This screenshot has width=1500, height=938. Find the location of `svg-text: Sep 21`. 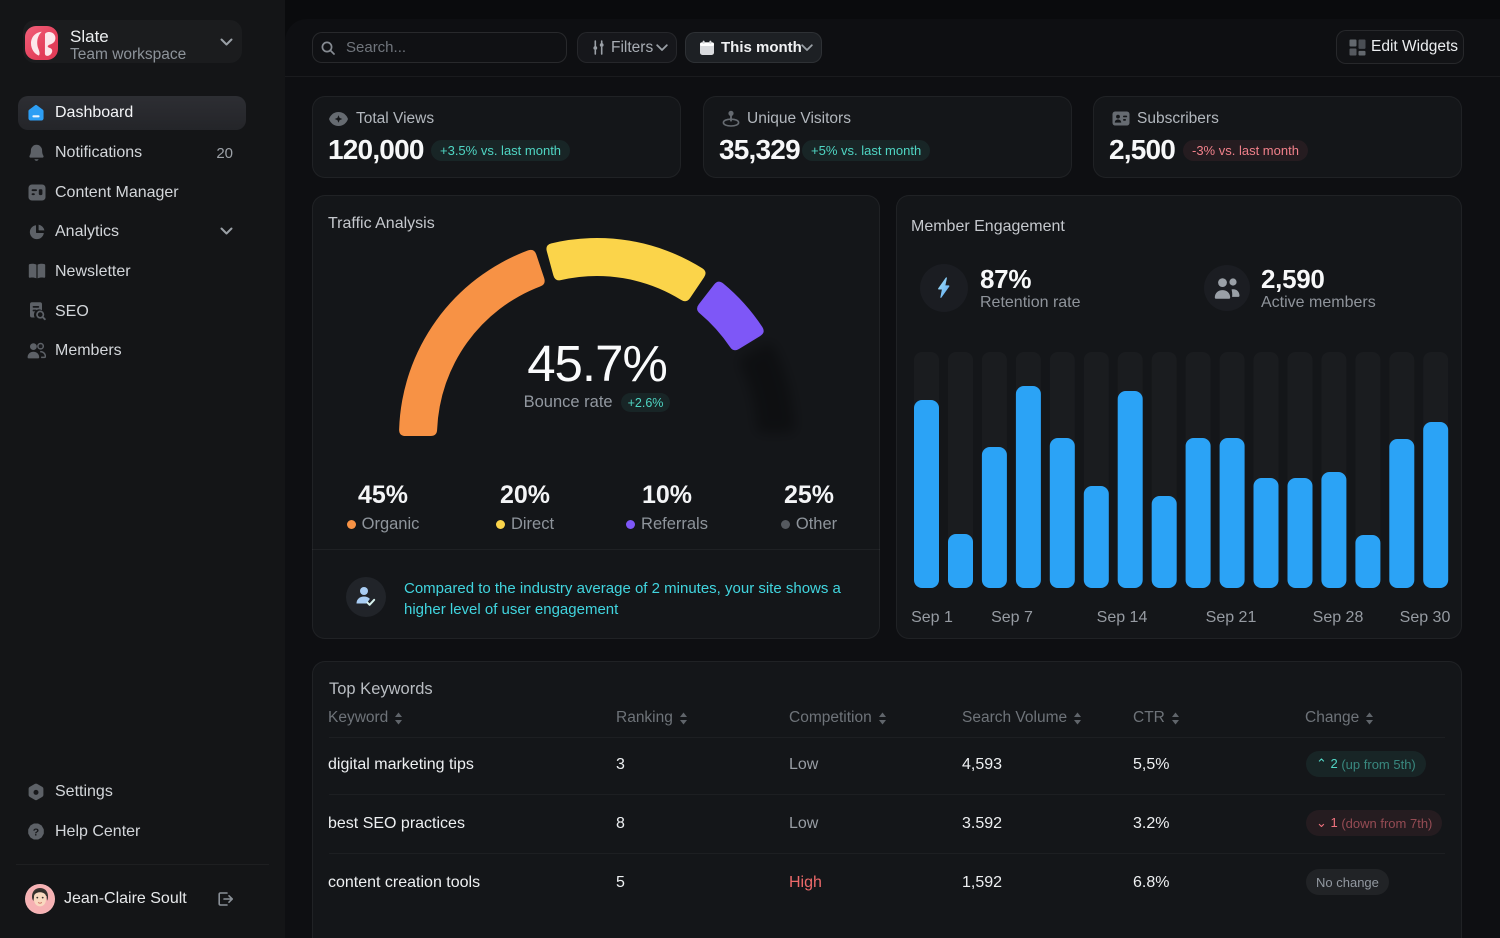

svg-text: Sep 21 is located at coordinates (1231, 617).